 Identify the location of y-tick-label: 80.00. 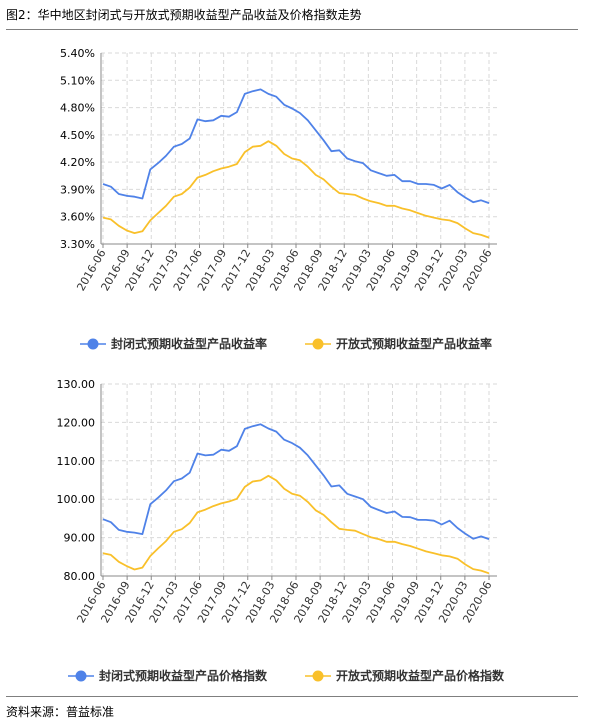
(80, 576).